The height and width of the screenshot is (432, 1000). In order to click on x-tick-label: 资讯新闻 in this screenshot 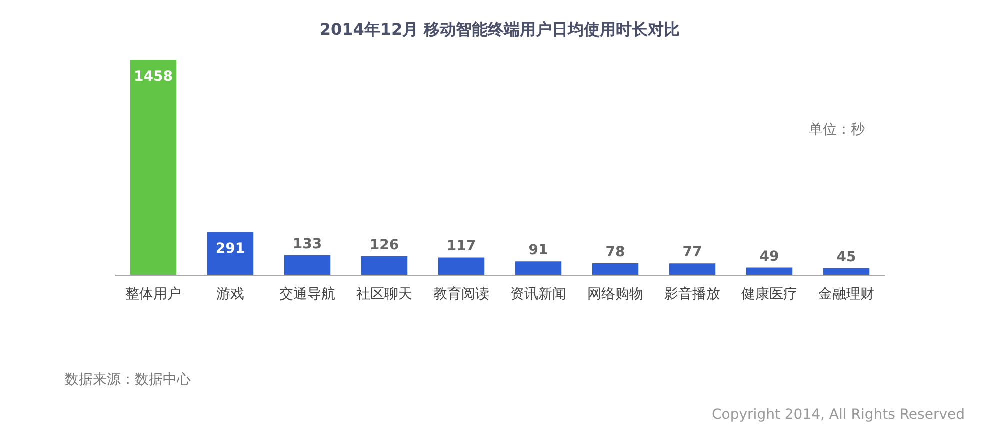, I will do `click(538, 294)`.